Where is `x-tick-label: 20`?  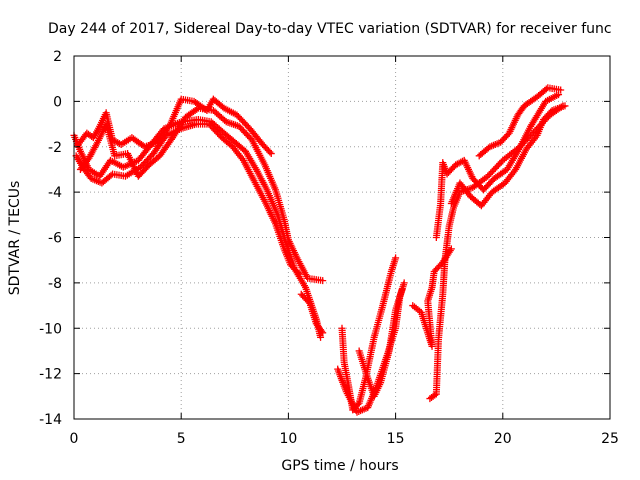 x-tick-label: 20 is located at coordinates (503, 439).